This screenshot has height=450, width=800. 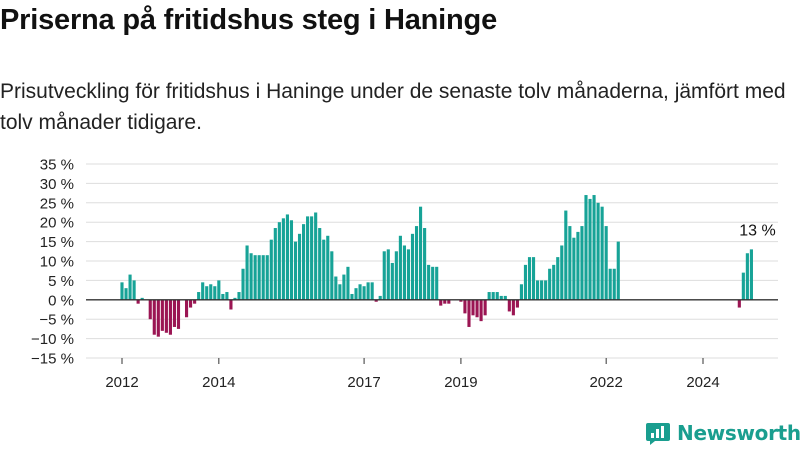 What do you see at coordinates (56, 320) in the screenshot?
I see `y-tick-label: −5 %` at bounding box center [56, 320].